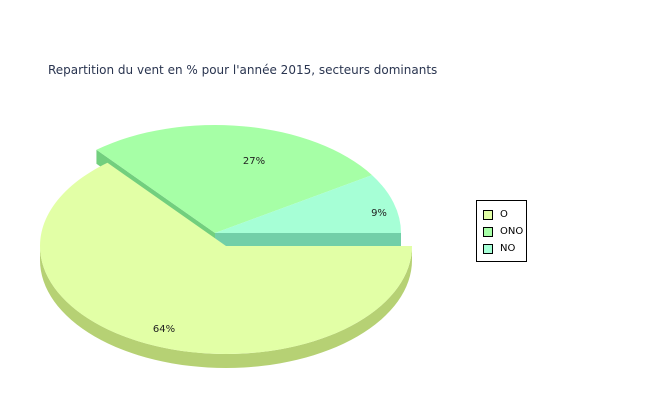 This screenshot has height=400, width=650. What do you see at coordinates (164, 329) in the screenshot?
I see `pie-label-o: 64%` at bounding box center [164, 329].